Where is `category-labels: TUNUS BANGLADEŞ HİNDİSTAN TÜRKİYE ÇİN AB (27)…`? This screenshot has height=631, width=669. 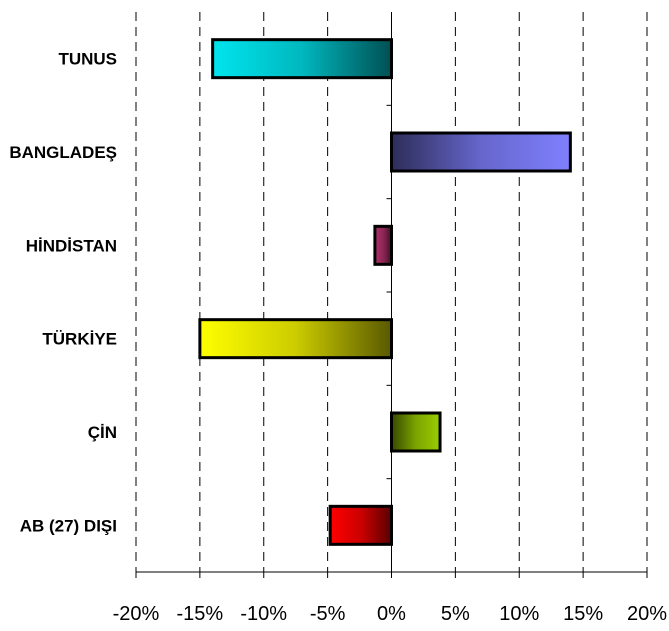 category-labels: TUNUS BANGLADEŞ HİNDİSTAN TÜRKİYE ÇİN AB (27)… is located at coordinates (63, 293).